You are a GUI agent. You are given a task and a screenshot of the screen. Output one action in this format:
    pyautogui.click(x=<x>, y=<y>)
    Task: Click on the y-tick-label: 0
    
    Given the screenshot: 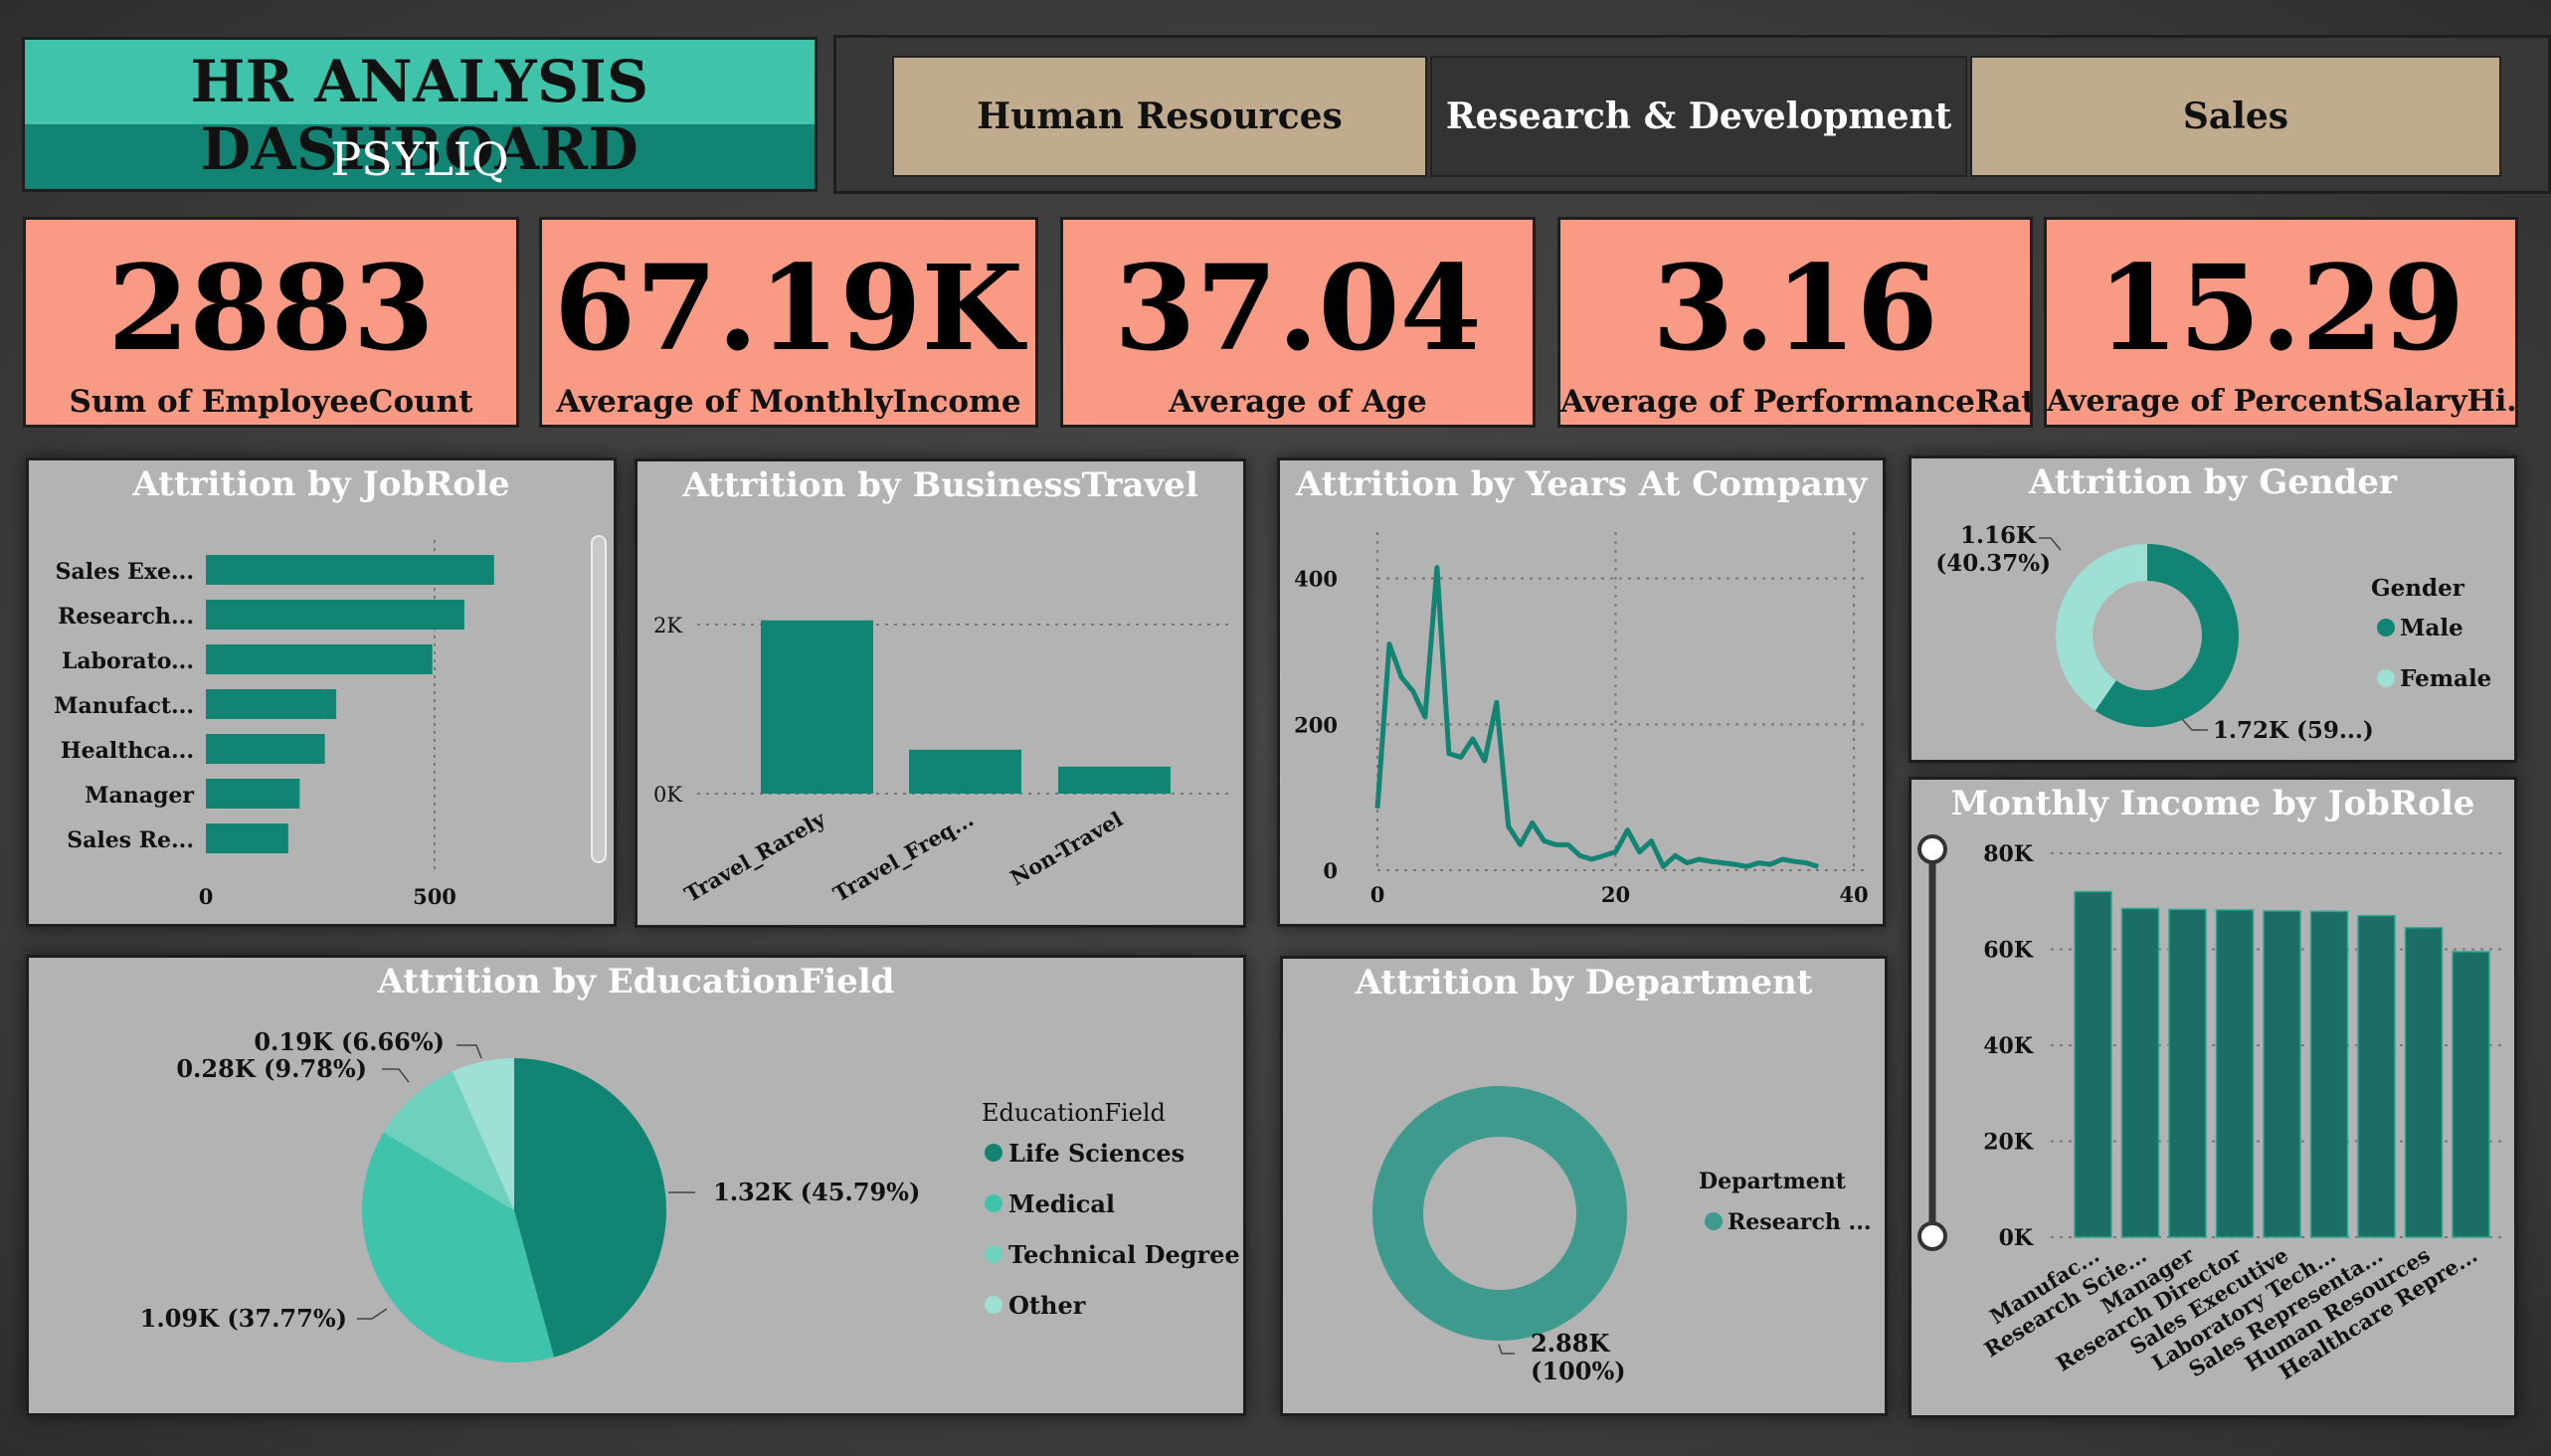 What is the action you would take?
    pyautogui.click(x=1330, y=870)
    